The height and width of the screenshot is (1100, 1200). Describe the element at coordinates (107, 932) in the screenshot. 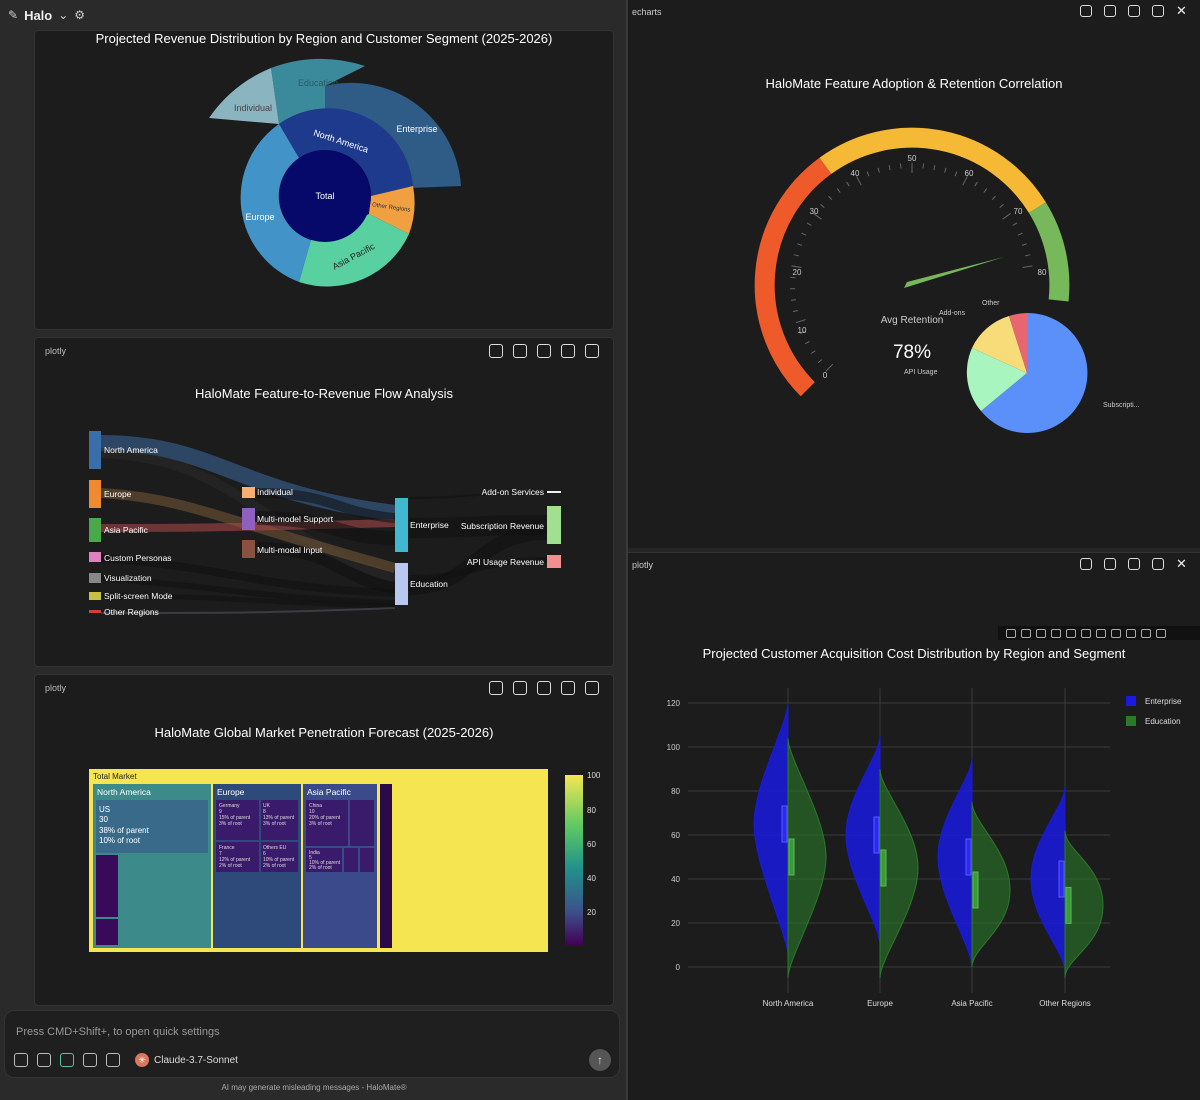

I see `treemap-mexico` at that location.